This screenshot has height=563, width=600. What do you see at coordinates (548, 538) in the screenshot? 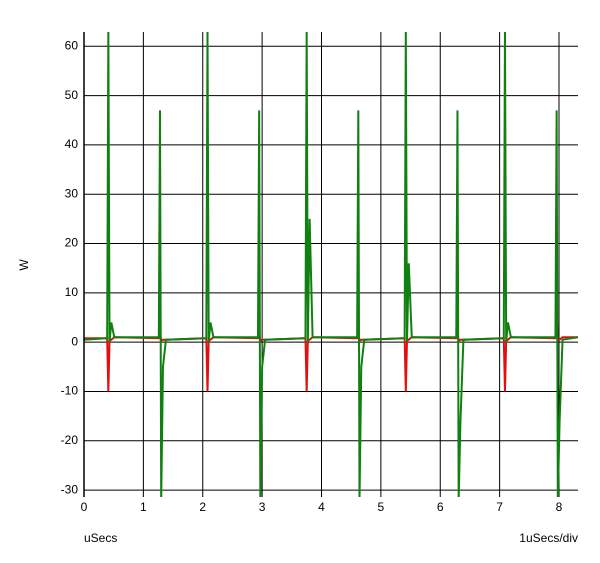
I see `annotation: 1uSecs/div` at bounding box center [548, 538].